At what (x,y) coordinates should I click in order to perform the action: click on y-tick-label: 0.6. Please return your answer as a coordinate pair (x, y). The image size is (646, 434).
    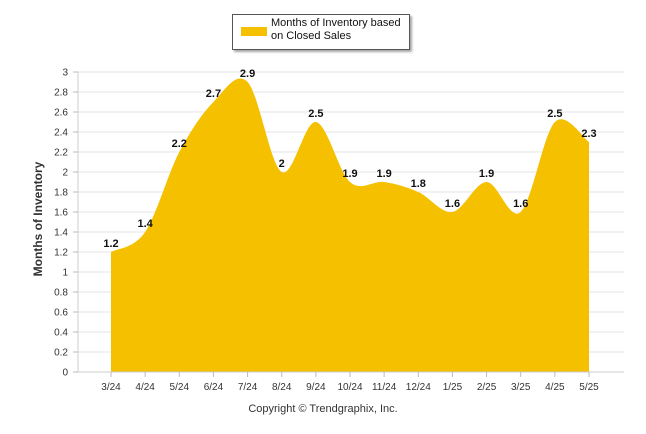
    Looking at the image, I should click on (61, 313).